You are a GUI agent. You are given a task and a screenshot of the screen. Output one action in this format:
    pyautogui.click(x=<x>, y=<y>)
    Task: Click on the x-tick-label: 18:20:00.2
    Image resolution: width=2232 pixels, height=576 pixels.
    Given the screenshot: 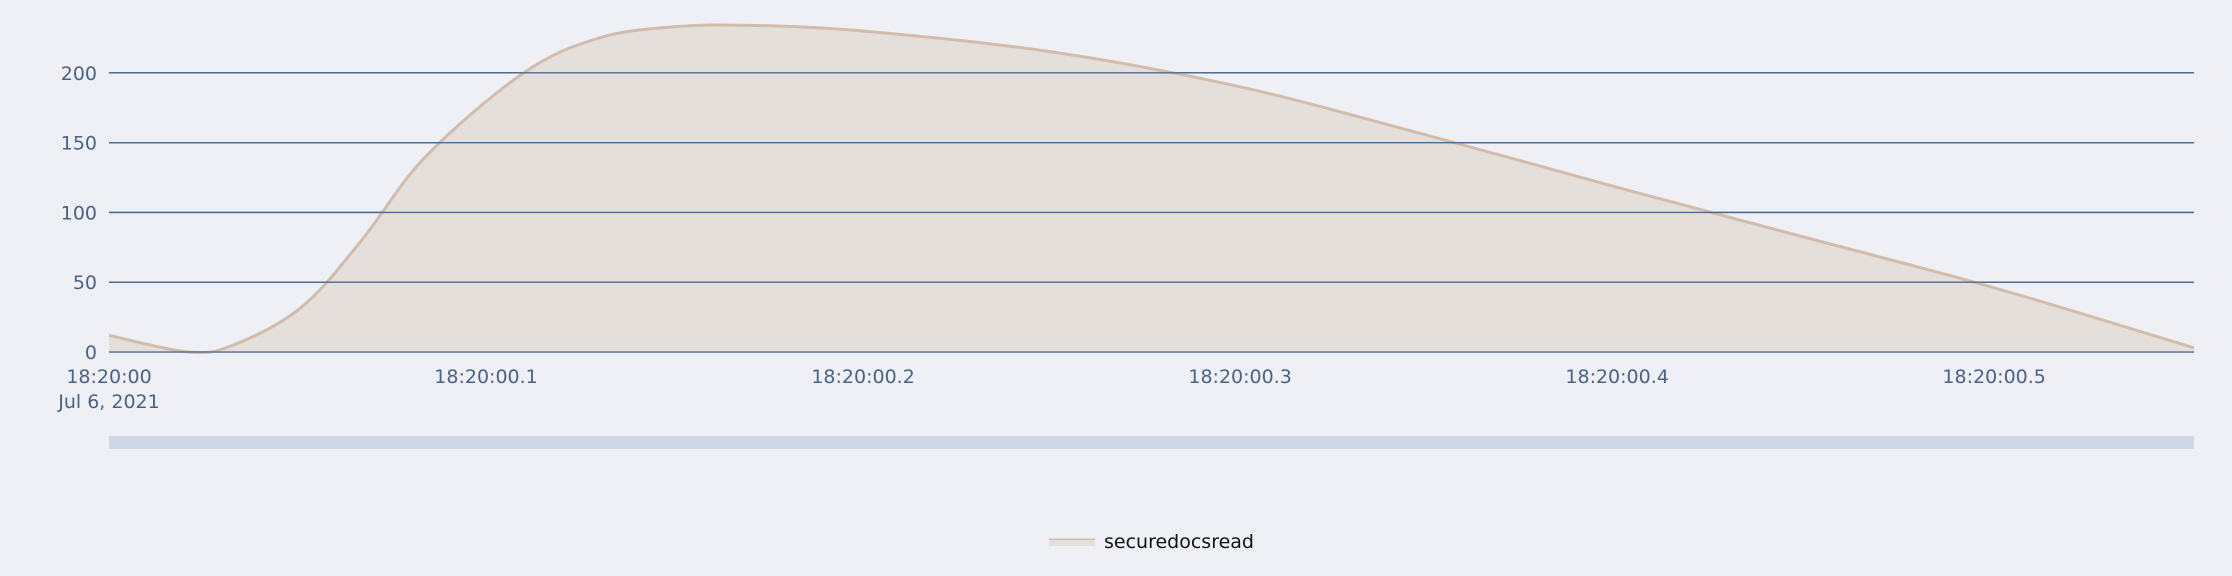 What is the action you would take?
    pyautogui.click(x=862, y=377)
    